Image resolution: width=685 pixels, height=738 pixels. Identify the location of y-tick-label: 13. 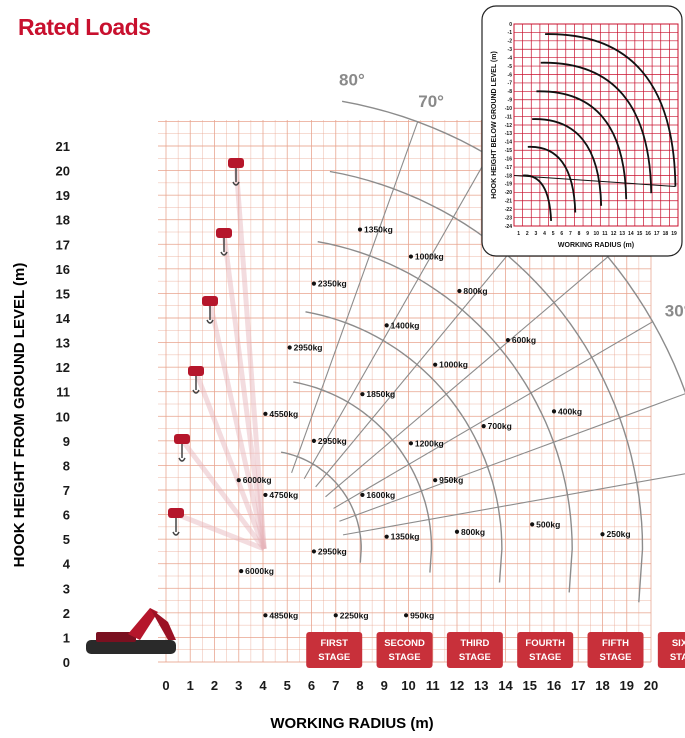
(63, 343).